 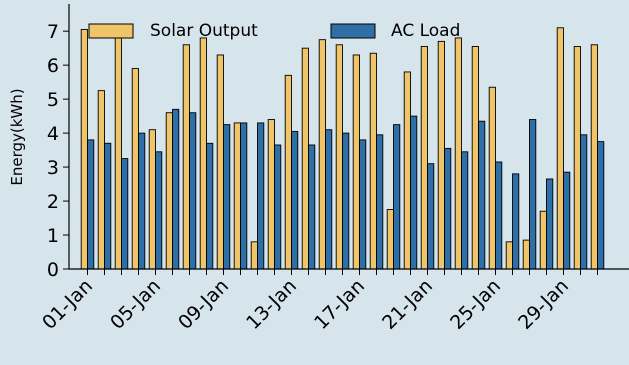 What do you see at coordinates (135, 304) in the screenshot?
I see `x-tick-label: 05-Jan` at bounding box center [135, 304].